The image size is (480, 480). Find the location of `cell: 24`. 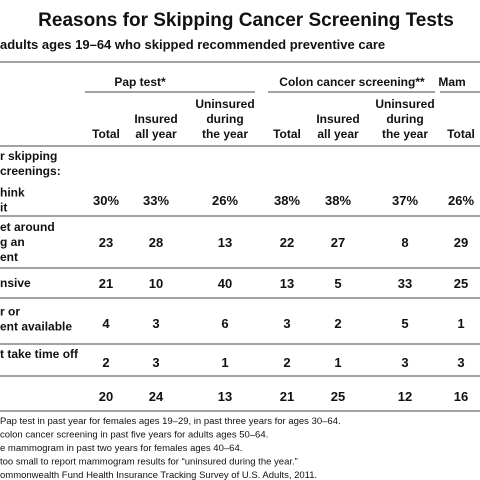

cell: 24 is located at coordinates (156, 396).